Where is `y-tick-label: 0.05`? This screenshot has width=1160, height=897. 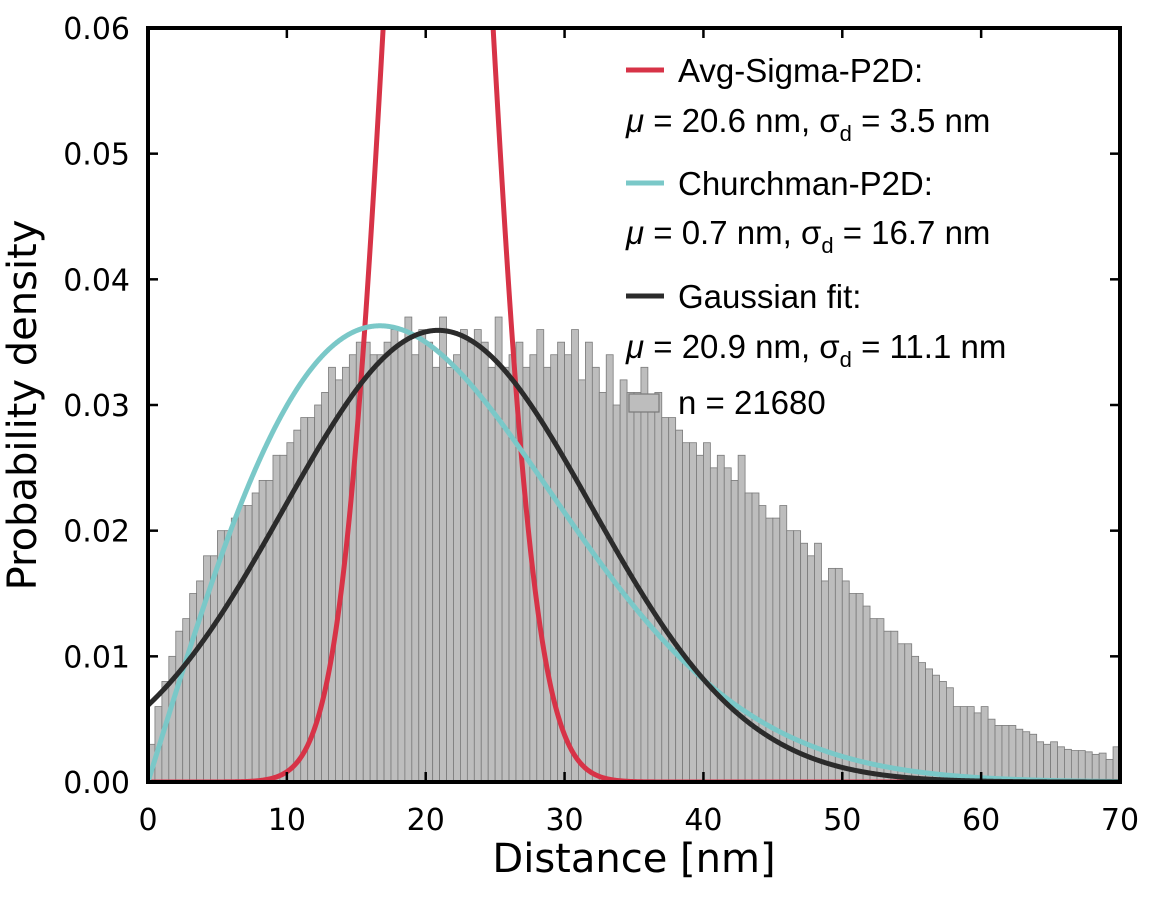 y-tick-label: 0.05 is located at coordinates (96, 155).